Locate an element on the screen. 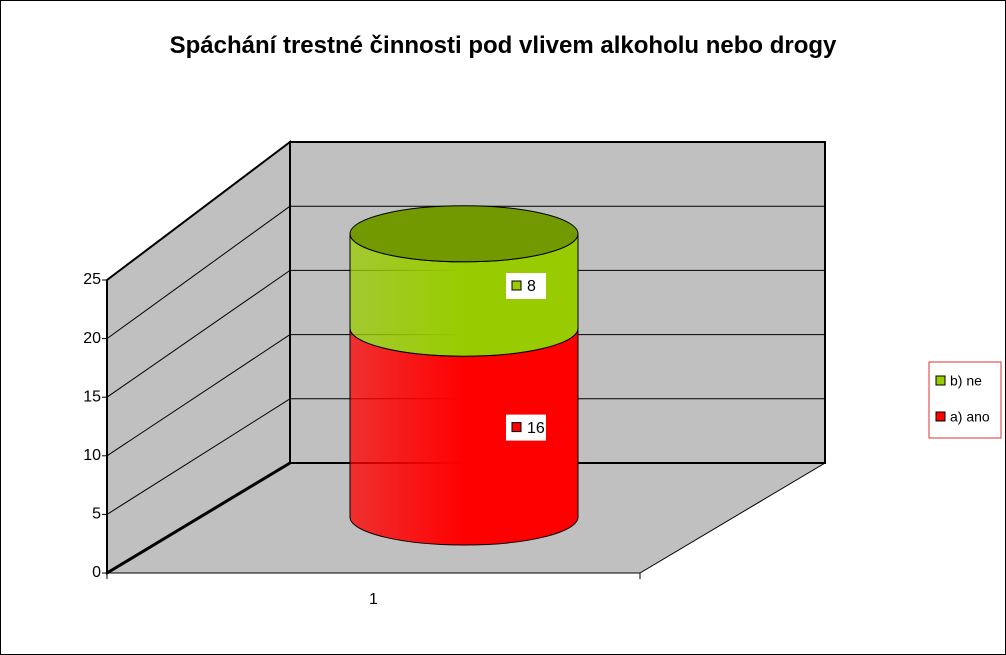  y-tick-label: 15 is located at coordinates (92, 396).